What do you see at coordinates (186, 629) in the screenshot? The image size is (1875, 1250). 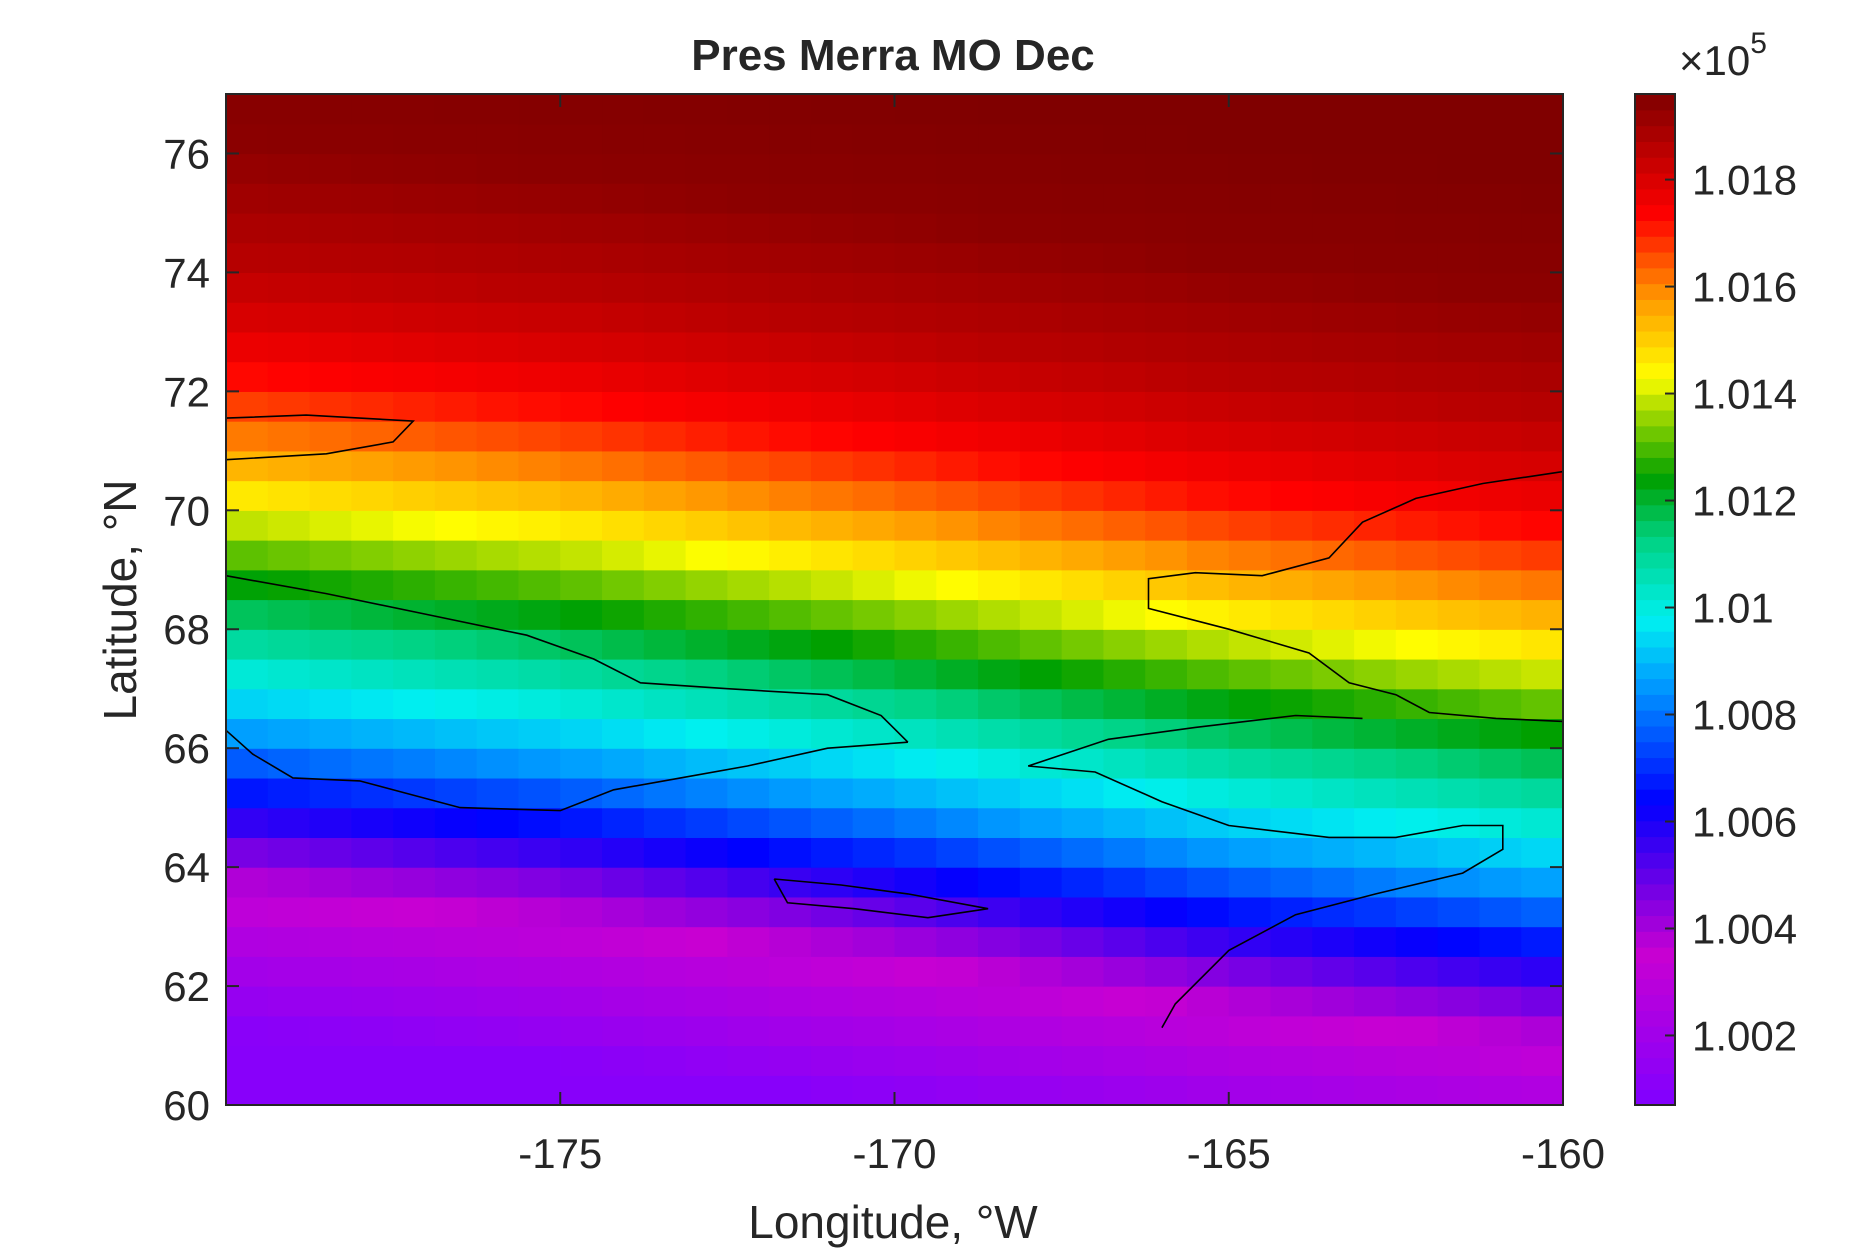 I see `y-tick-label: 68` at bounding box center [186, 629].